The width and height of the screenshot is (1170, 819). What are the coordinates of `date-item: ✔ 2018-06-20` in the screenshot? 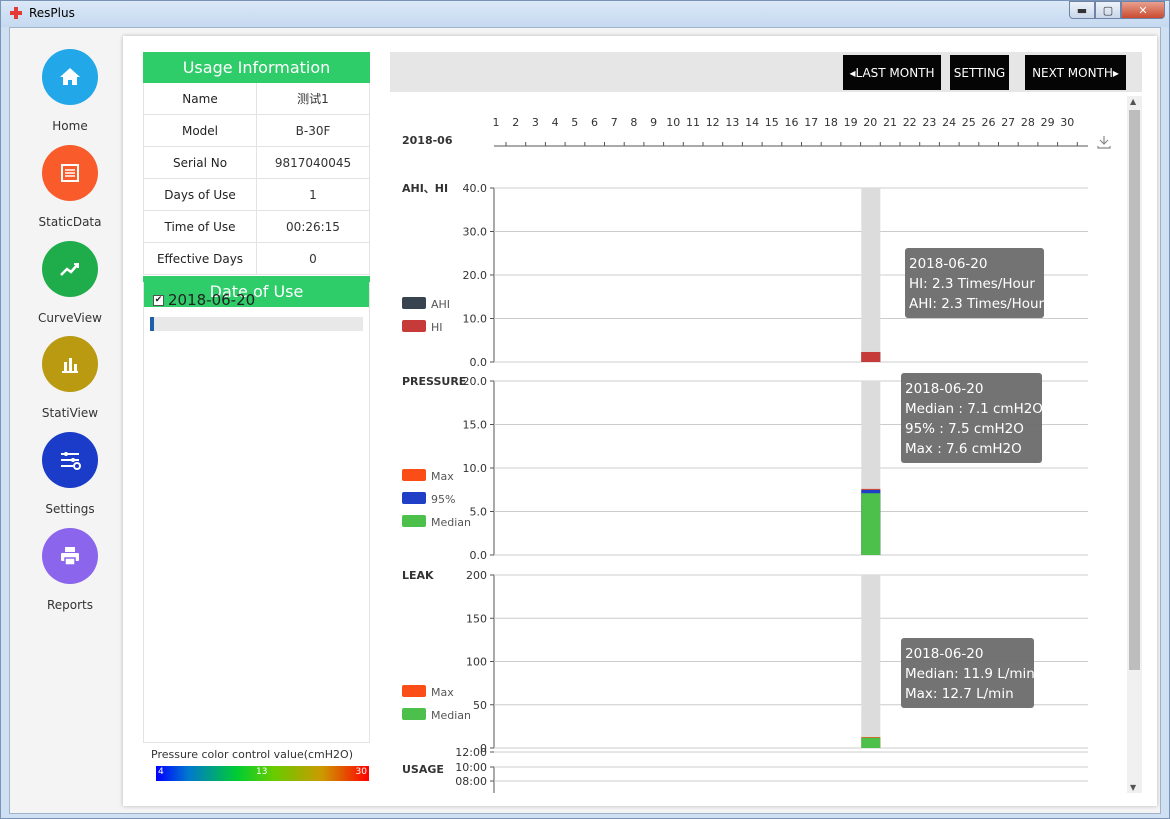 It's located at (204, 300).